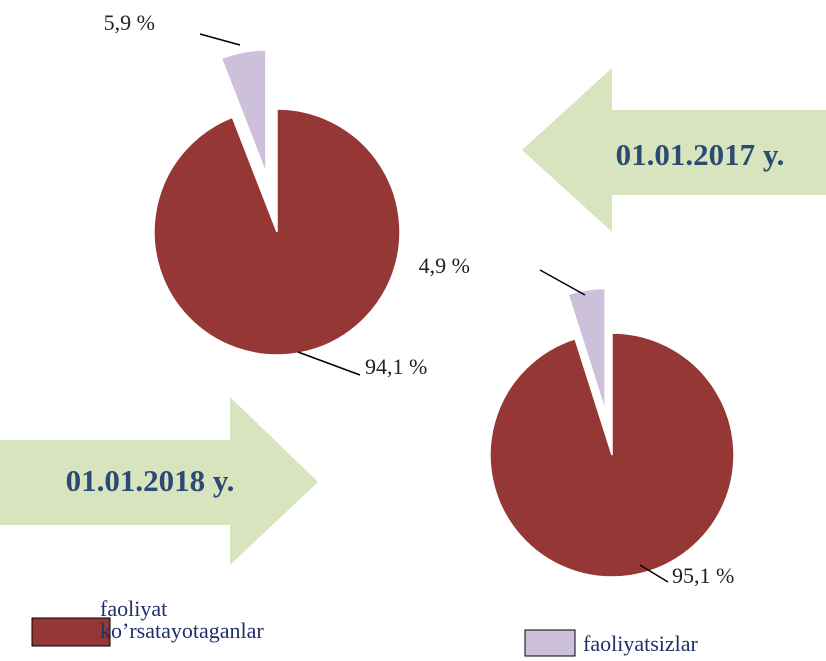  I want to click on data-label: 95,1 %, so click(703, 575).